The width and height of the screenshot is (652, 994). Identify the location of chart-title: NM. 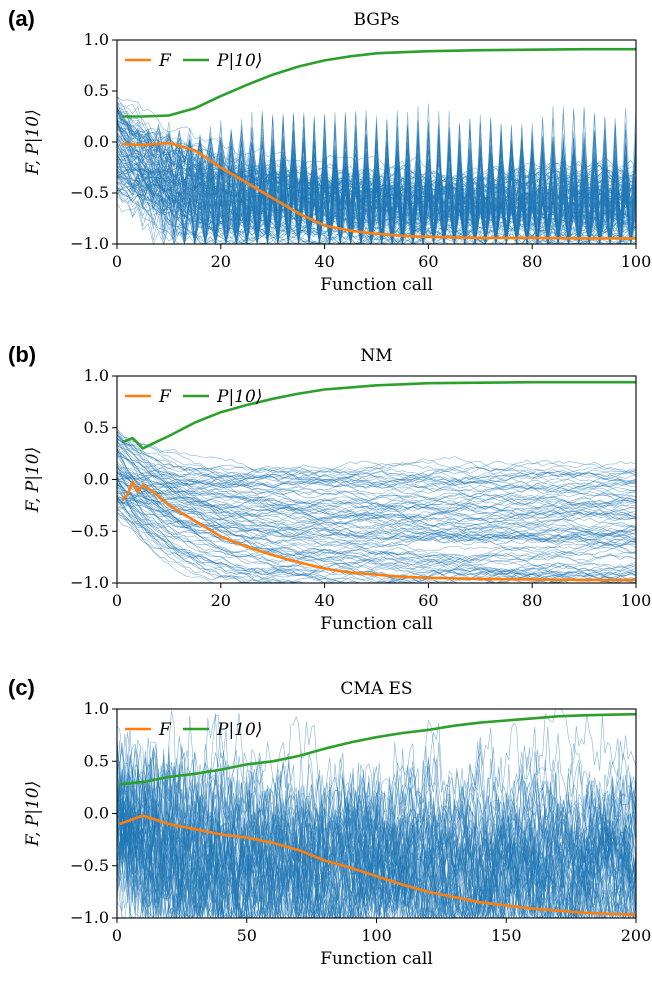
(376, 356).